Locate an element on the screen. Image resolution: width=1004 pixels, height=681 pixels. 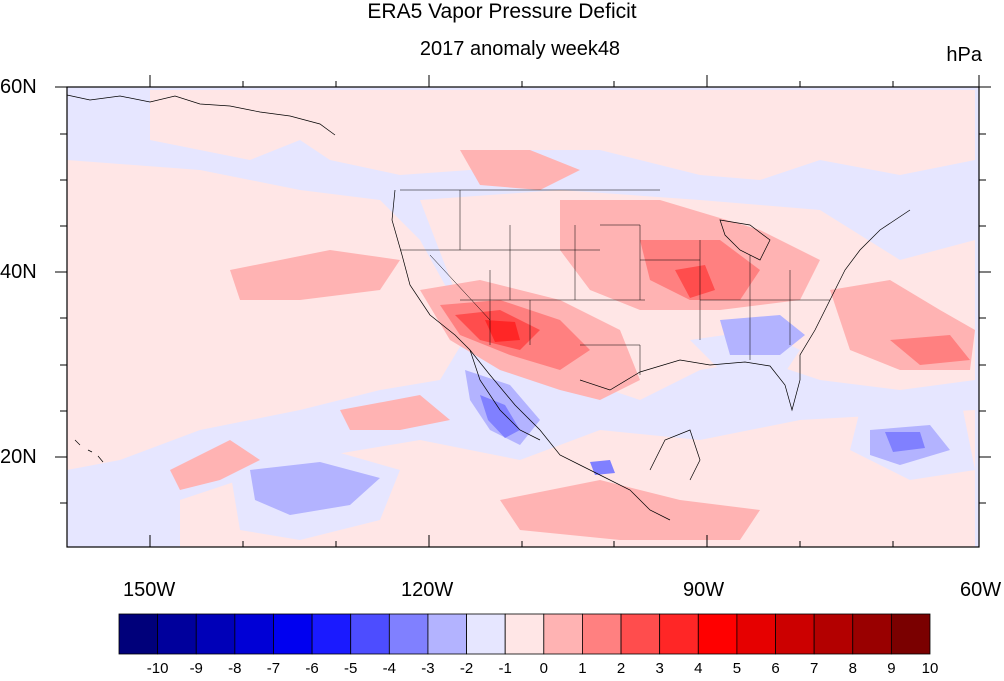
anomaly-neg-southeast is located at coordinates (762, 335).